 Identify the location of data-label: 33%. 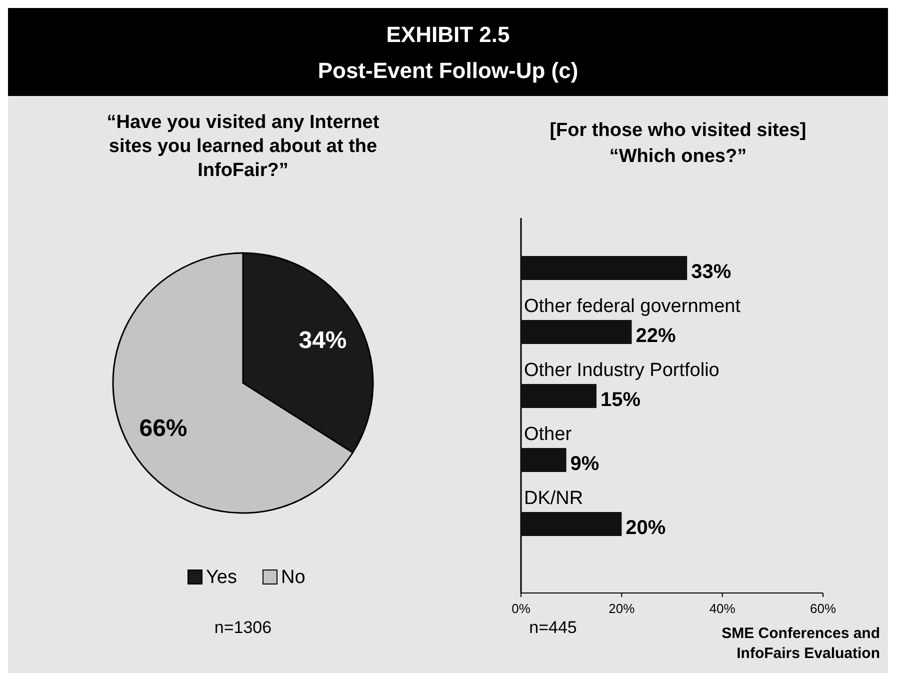
(711, 272).